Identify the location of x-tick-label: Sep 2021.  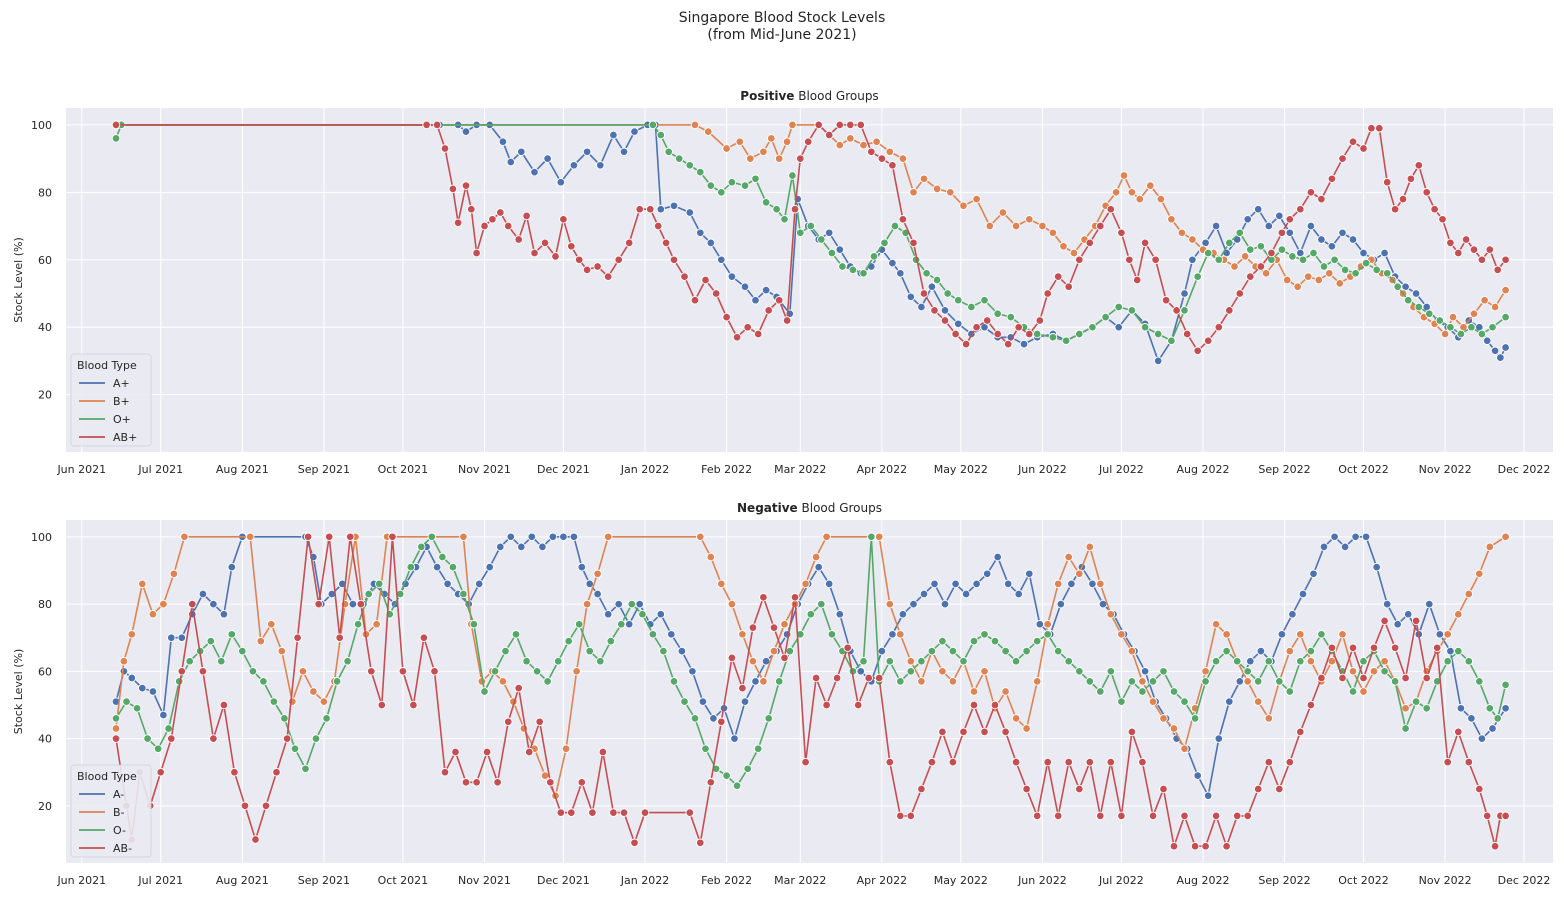
(324, 880).